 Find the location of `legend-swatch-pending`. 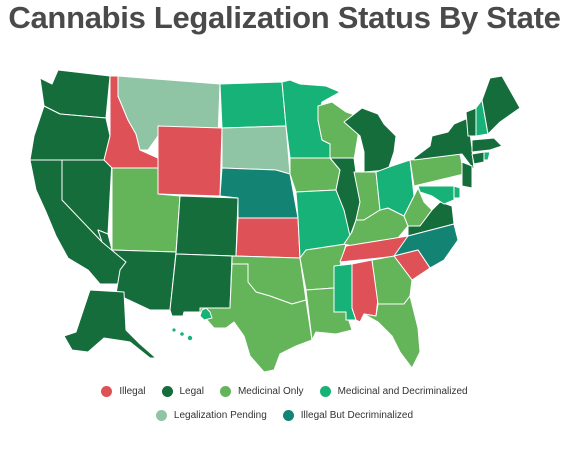

legend-swatch-pending is located at coordinates (161, 415).